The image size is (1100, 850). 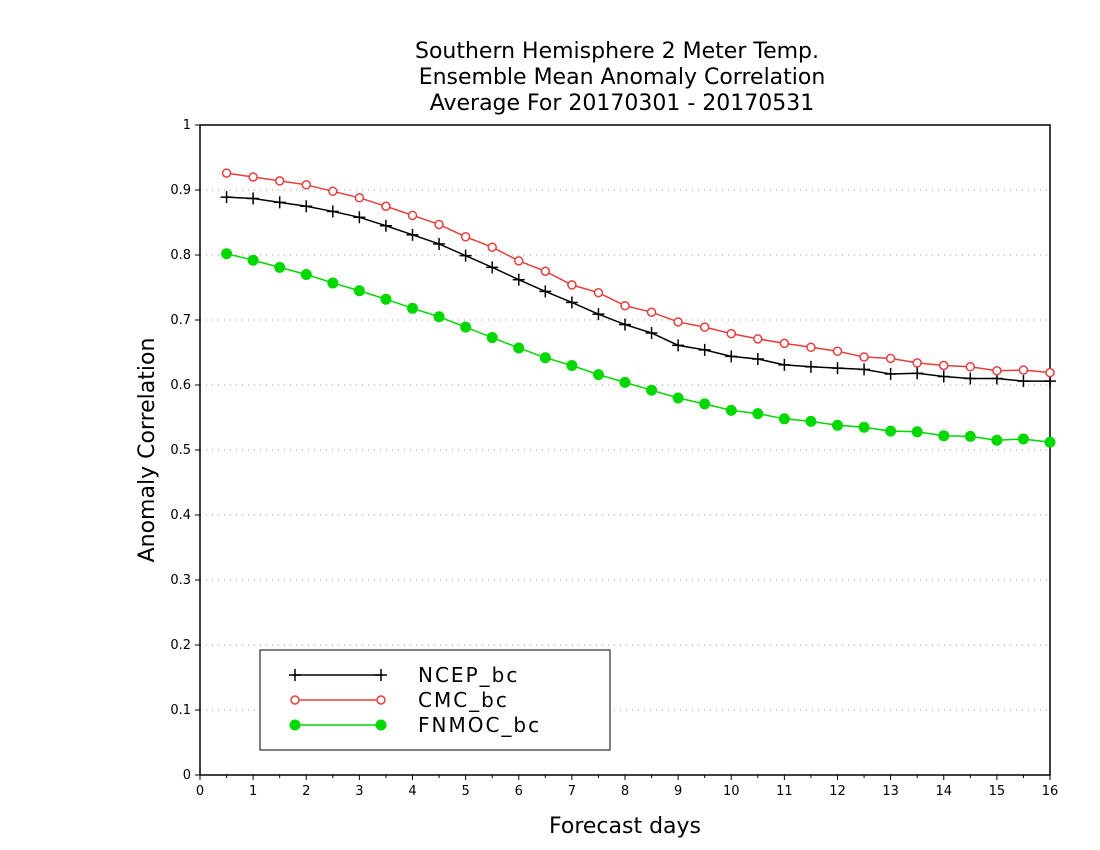 I want to click on legend-item: CMC_bc, so click(x=398, y=700).